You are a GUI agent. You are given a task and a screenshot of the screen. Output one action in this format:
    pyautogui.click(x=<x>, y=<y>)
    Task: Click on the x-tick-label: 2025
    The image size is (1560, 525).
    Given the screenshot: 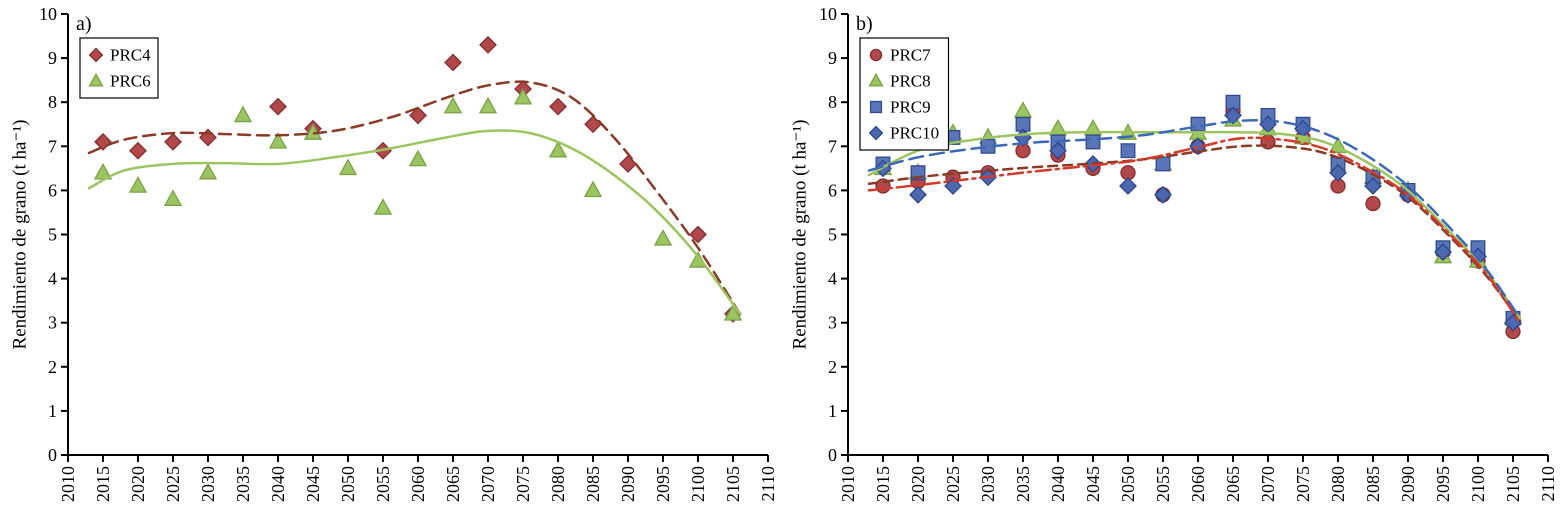 What is the action you would take?
    pyautogui.click(x=173, y=484)
    